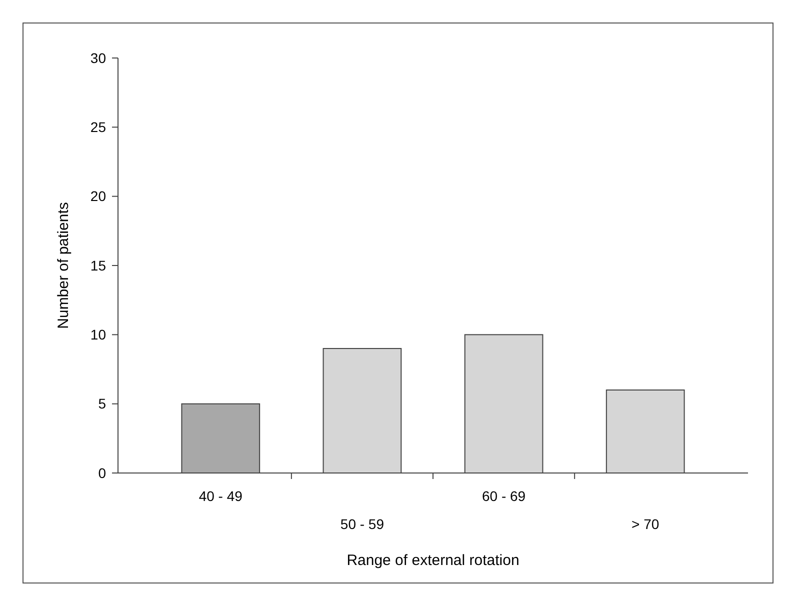 The width and height of the screenshot is (786, 601). I want to click on y-tick-label: 25, so click(98, 127).